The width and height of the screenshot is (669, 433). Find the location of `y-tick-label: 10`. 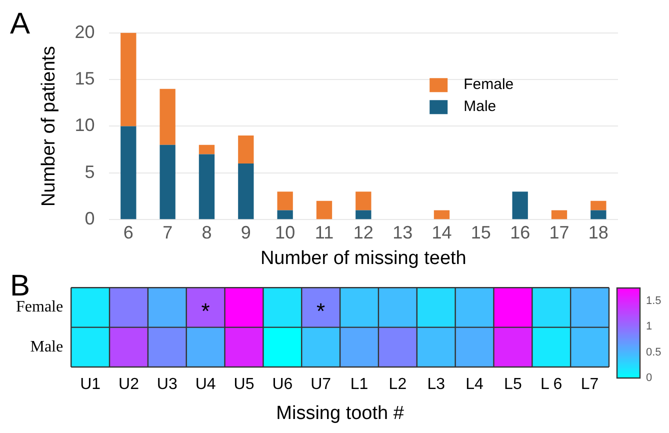

y-tick-label: 10 is located at coordinates (84, 125).